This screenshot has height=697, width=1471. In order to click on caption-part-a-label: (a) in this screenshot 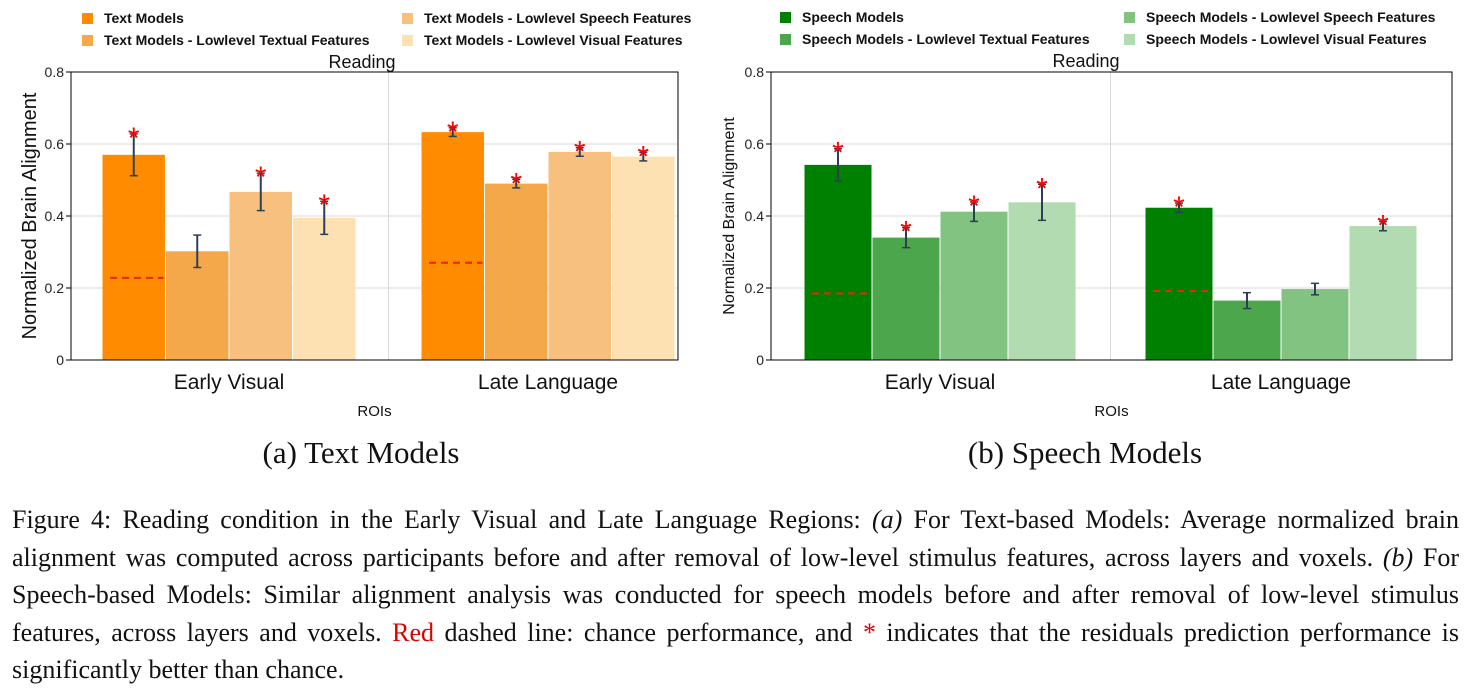, I will do `click(887, 519)`.